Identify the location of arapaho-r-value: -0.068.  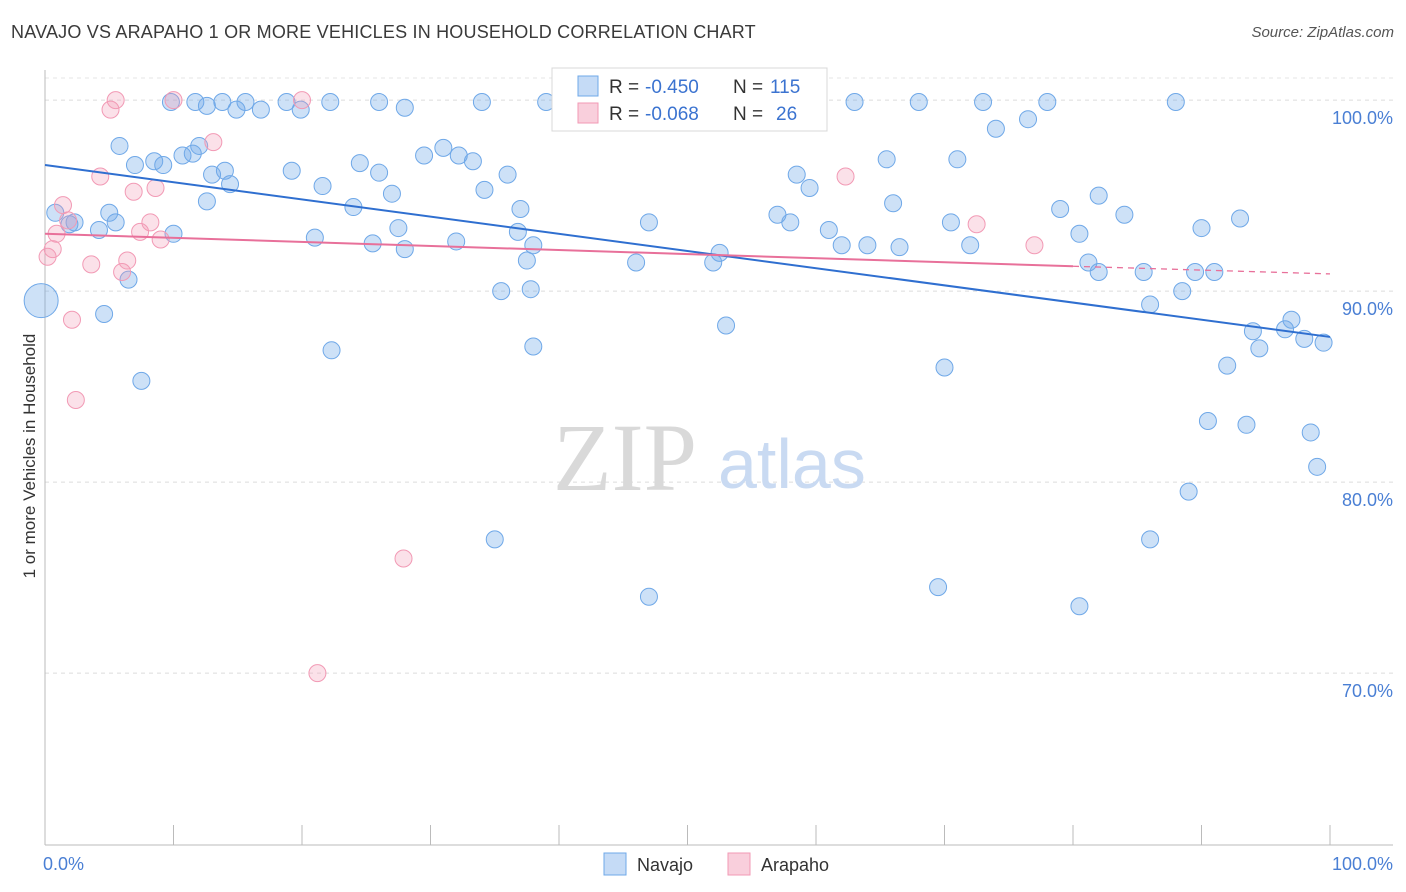
(672, 114).